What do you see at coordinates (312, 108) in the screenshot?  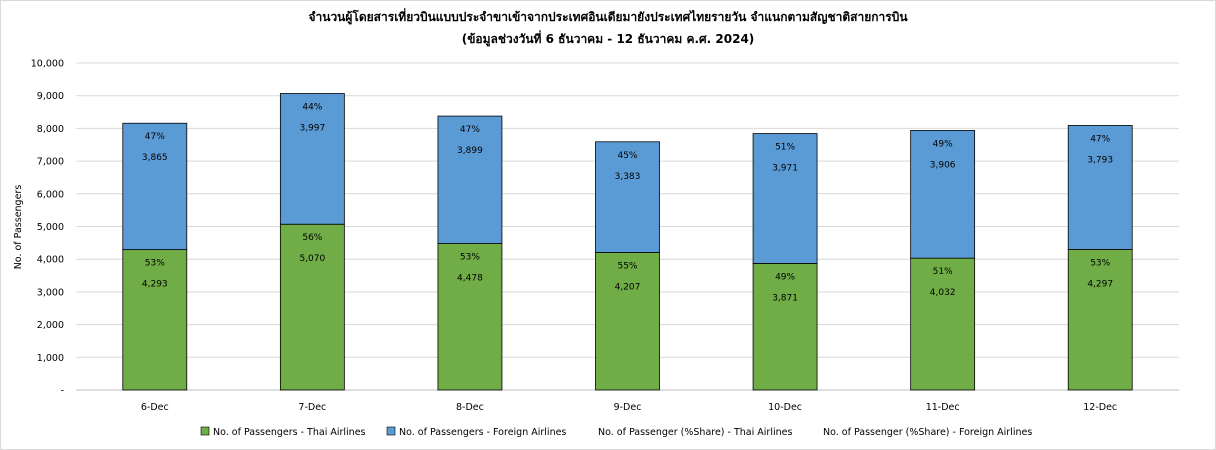 I see `share-label: 44%` at bounding box center [312, 108].